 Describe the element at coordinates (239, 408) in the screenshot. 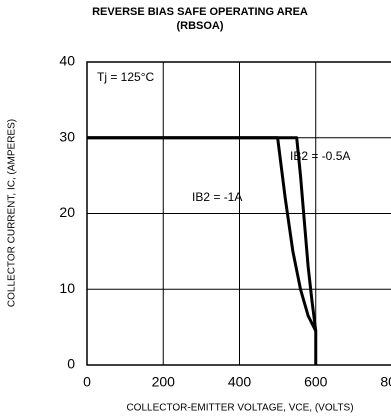

I see `x-axis-label: COLLECTOR-EMITTER VOLTAGE, VCE, (VOLTS)` at that location.